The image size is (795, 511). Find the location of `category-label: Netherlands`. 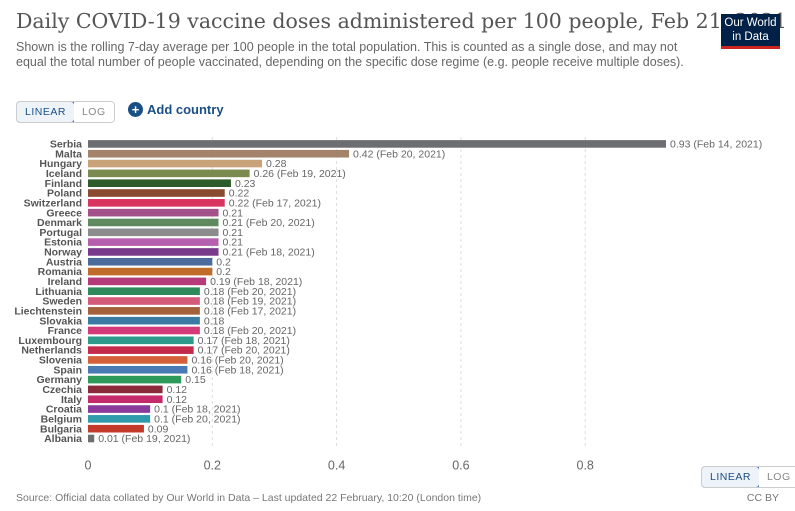

category-label: Netherlands is located at coordinates (51, 351).